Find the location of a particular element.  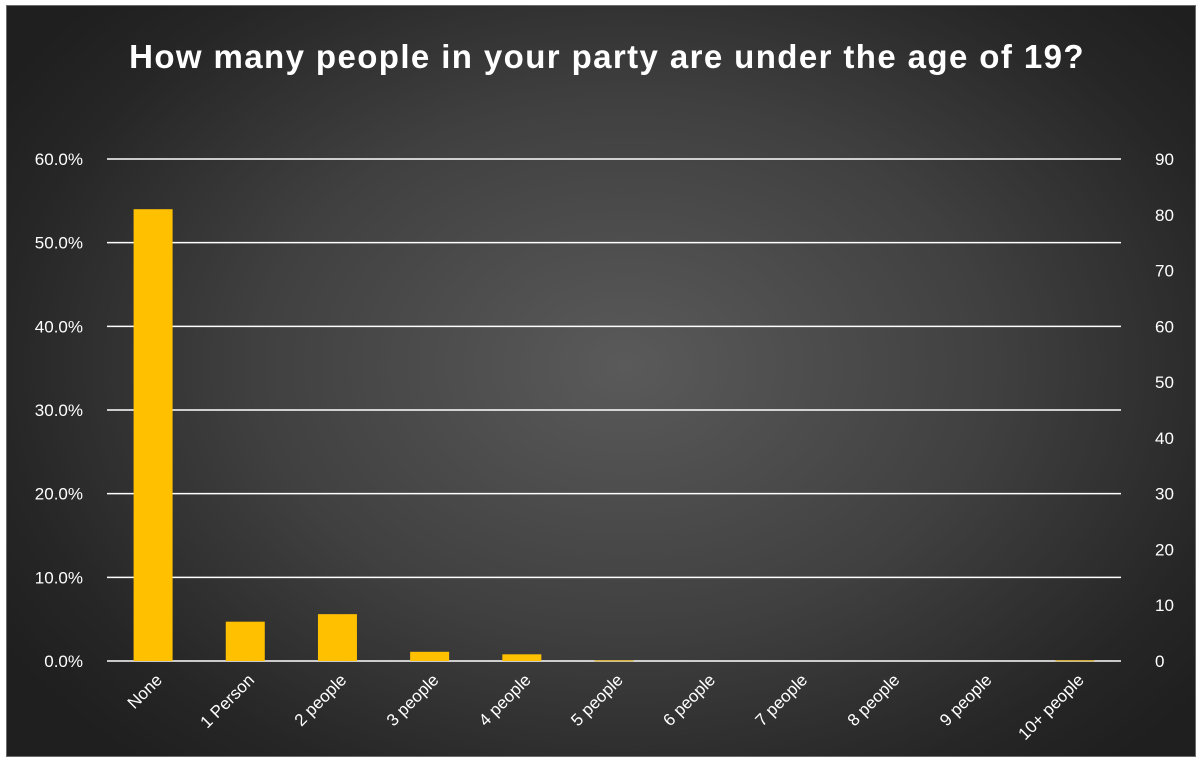

y-left-tick-label: 50.0% is located at coordinates (59, 243).